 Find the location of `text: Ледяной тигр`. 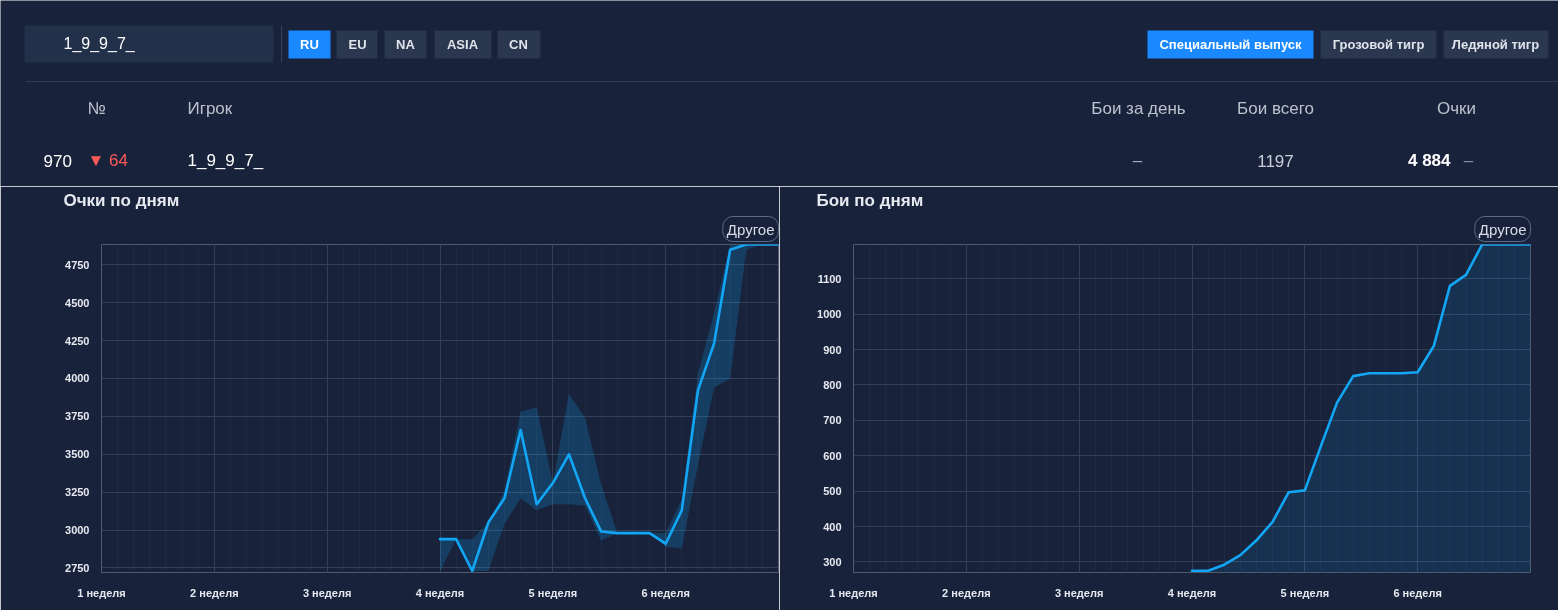

text: Ледяной тигр is located at coordinates (1495, 44).